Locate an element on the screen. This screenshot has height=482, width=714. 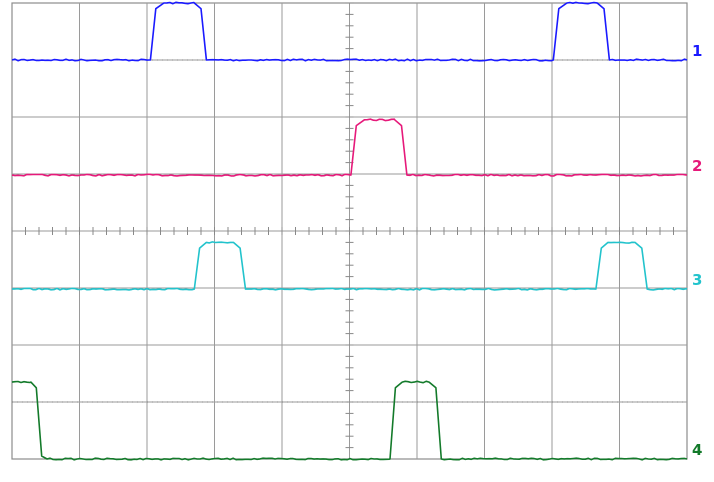
channel-label-4: 4 is located at coordinates (697, 450).